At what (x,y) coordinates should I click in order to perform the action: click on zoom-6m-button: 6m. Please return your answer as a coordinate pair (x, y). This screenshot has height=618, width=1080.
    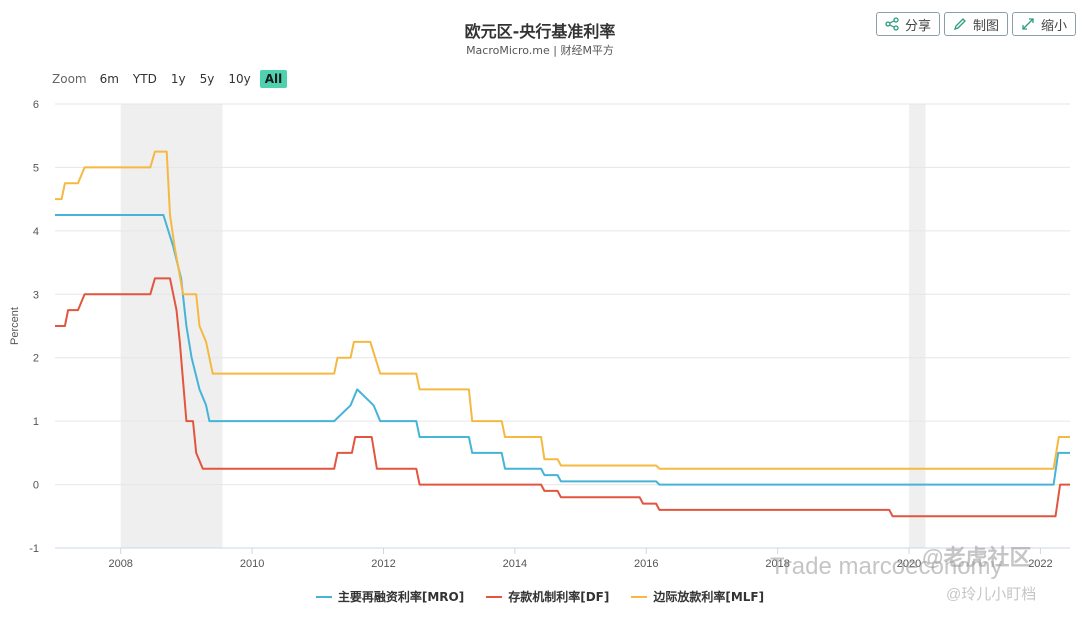
    Looking at the image, I should click on (109, 79).